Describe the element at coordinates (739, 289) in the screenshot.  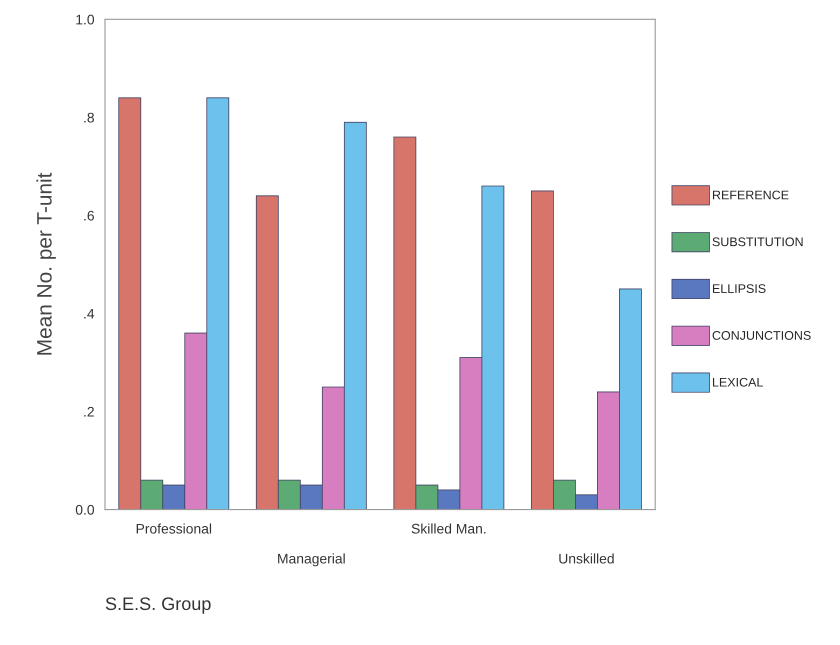
I see `legend-label: ELLIPSIS` at that location.